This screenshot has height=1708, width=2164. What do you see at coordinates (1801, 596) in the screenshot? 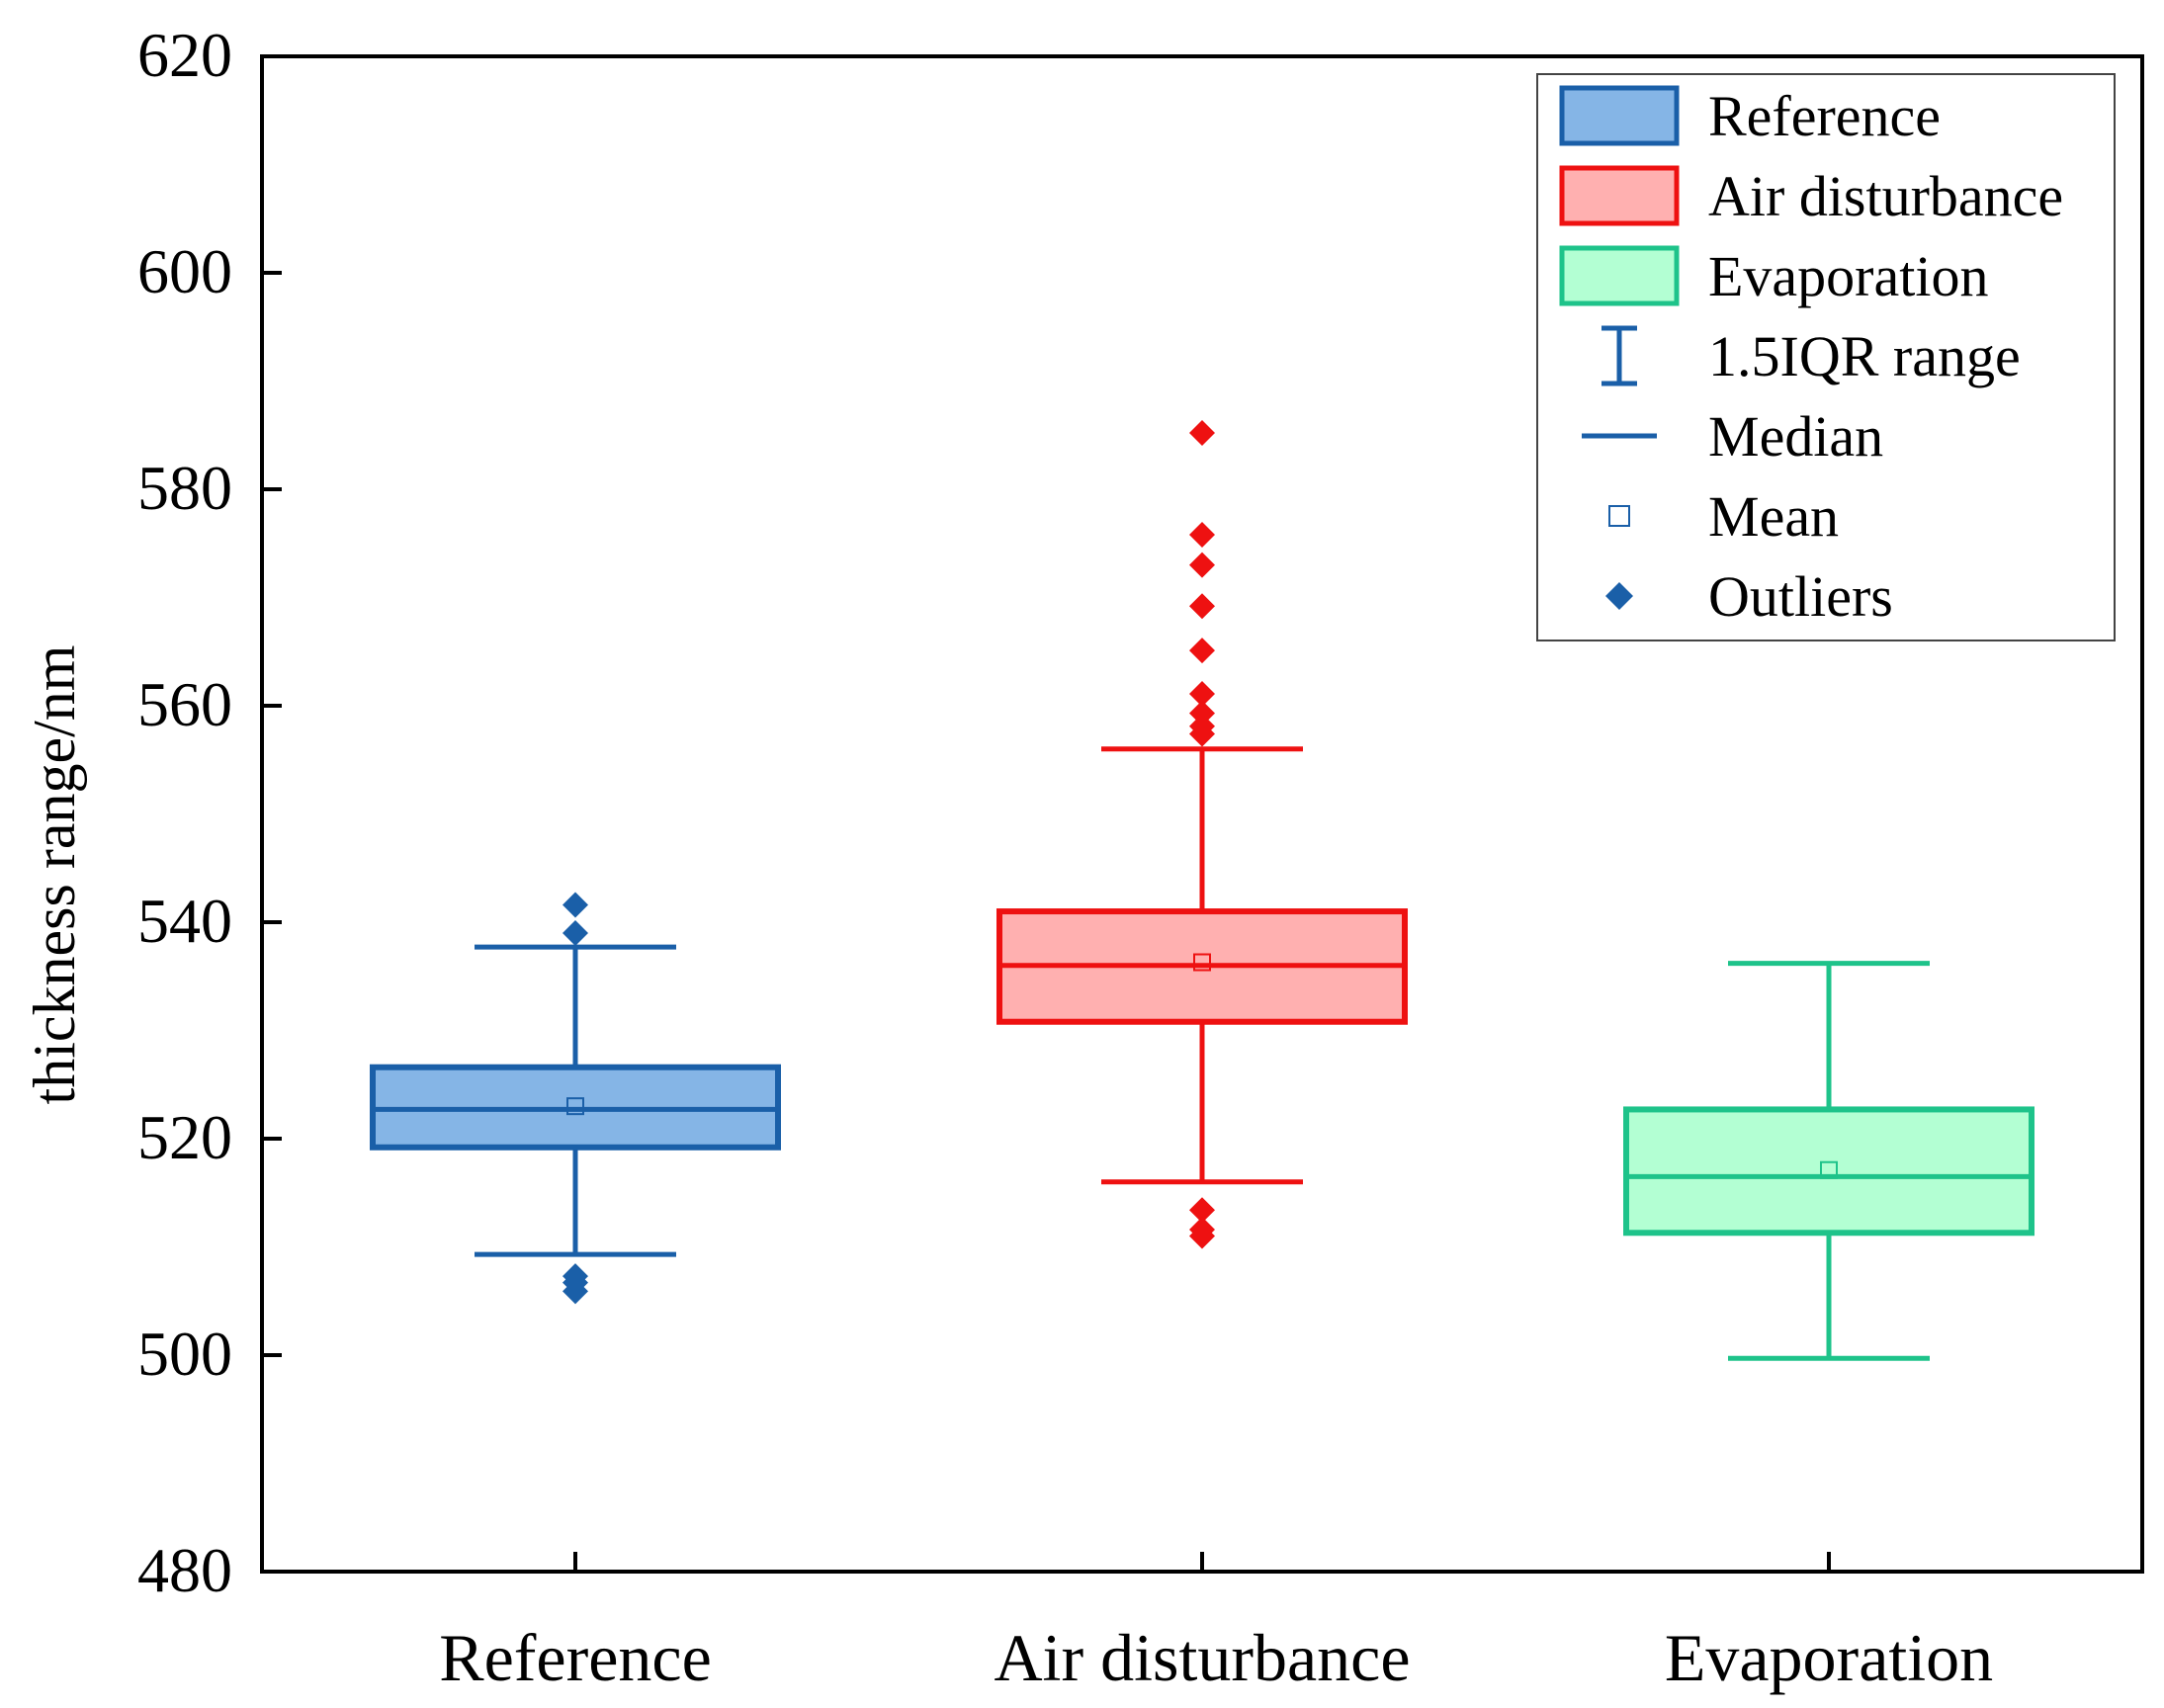
I see `legend-label: Outliers` at bounding box center [1801, 596].